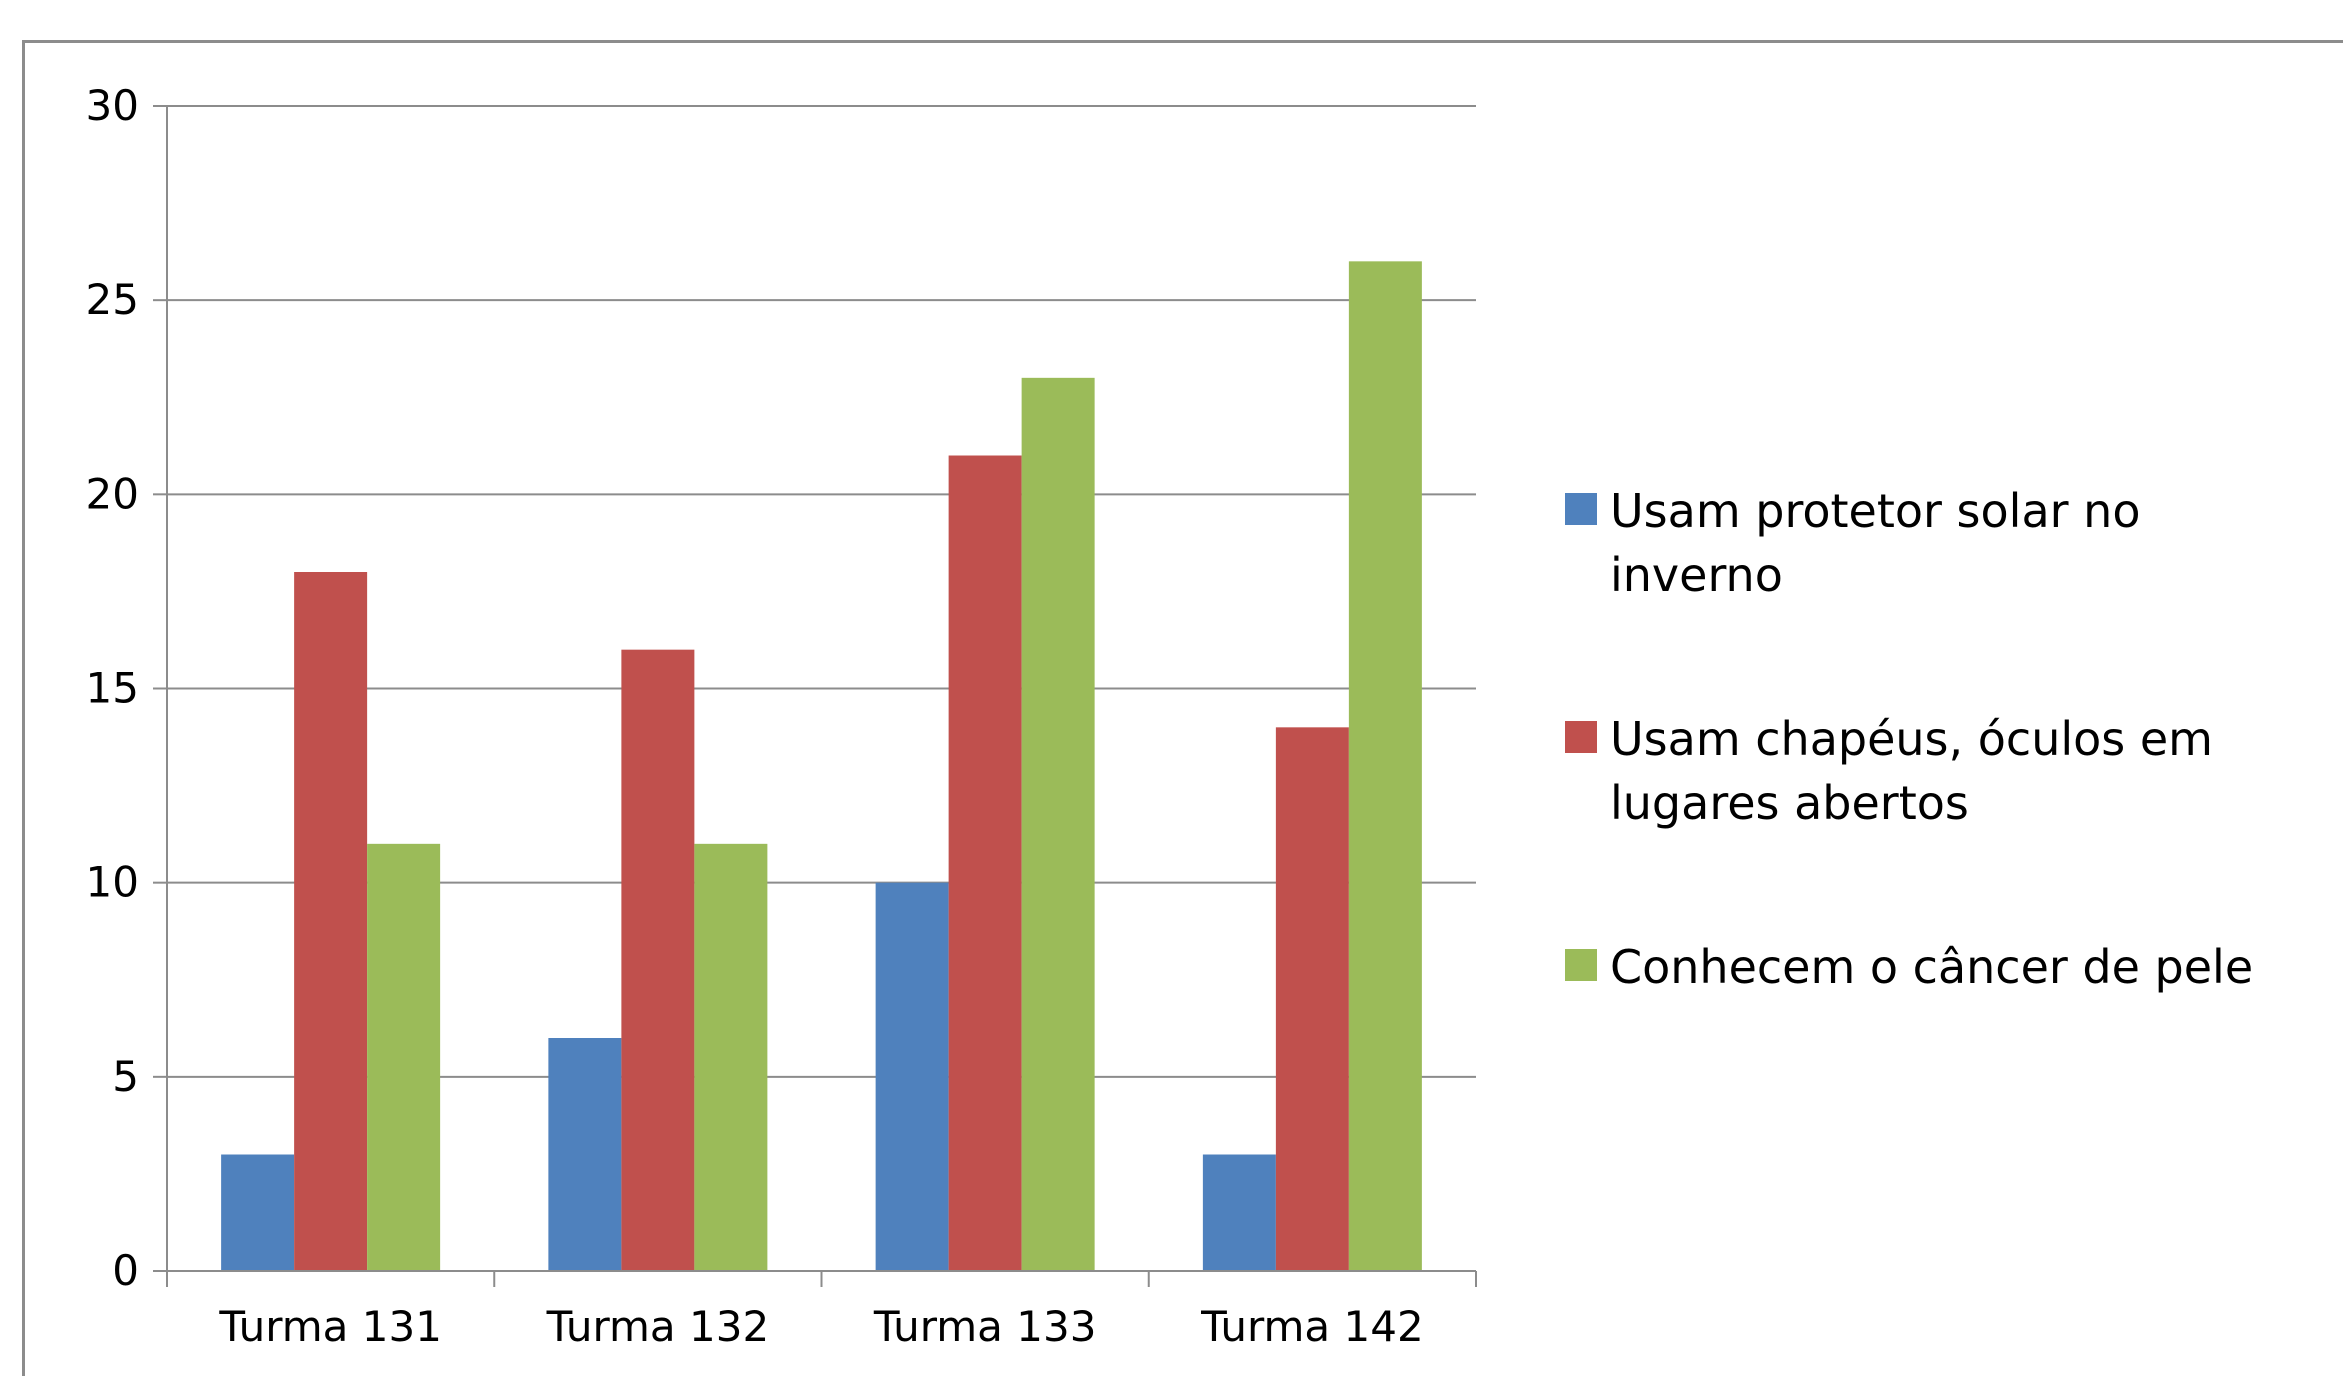  I want to click on x-tick-label: Turma 131, so click(330, 1326).